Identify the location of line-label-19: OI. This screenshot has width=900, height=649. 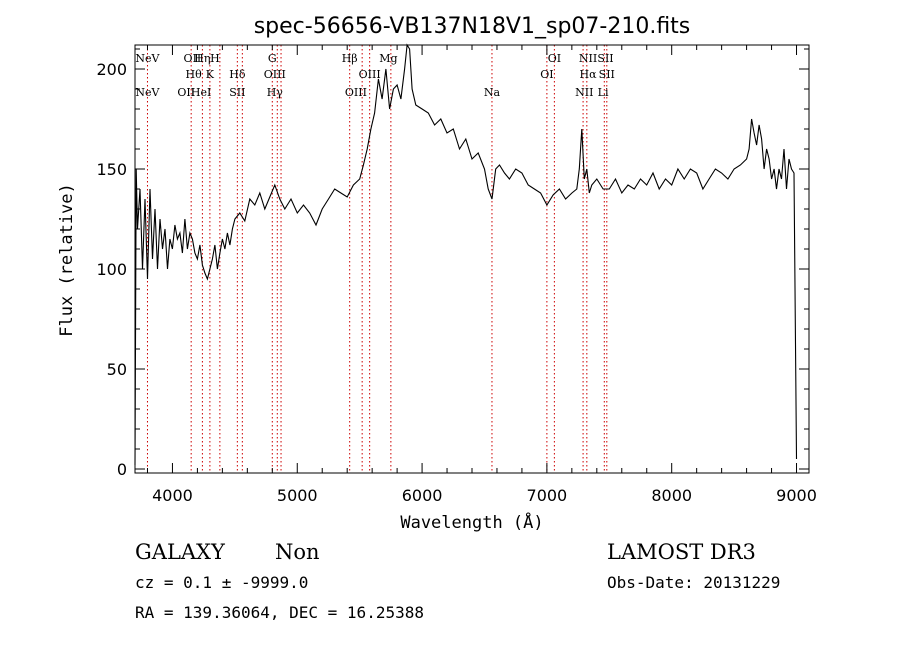
(554, 58).